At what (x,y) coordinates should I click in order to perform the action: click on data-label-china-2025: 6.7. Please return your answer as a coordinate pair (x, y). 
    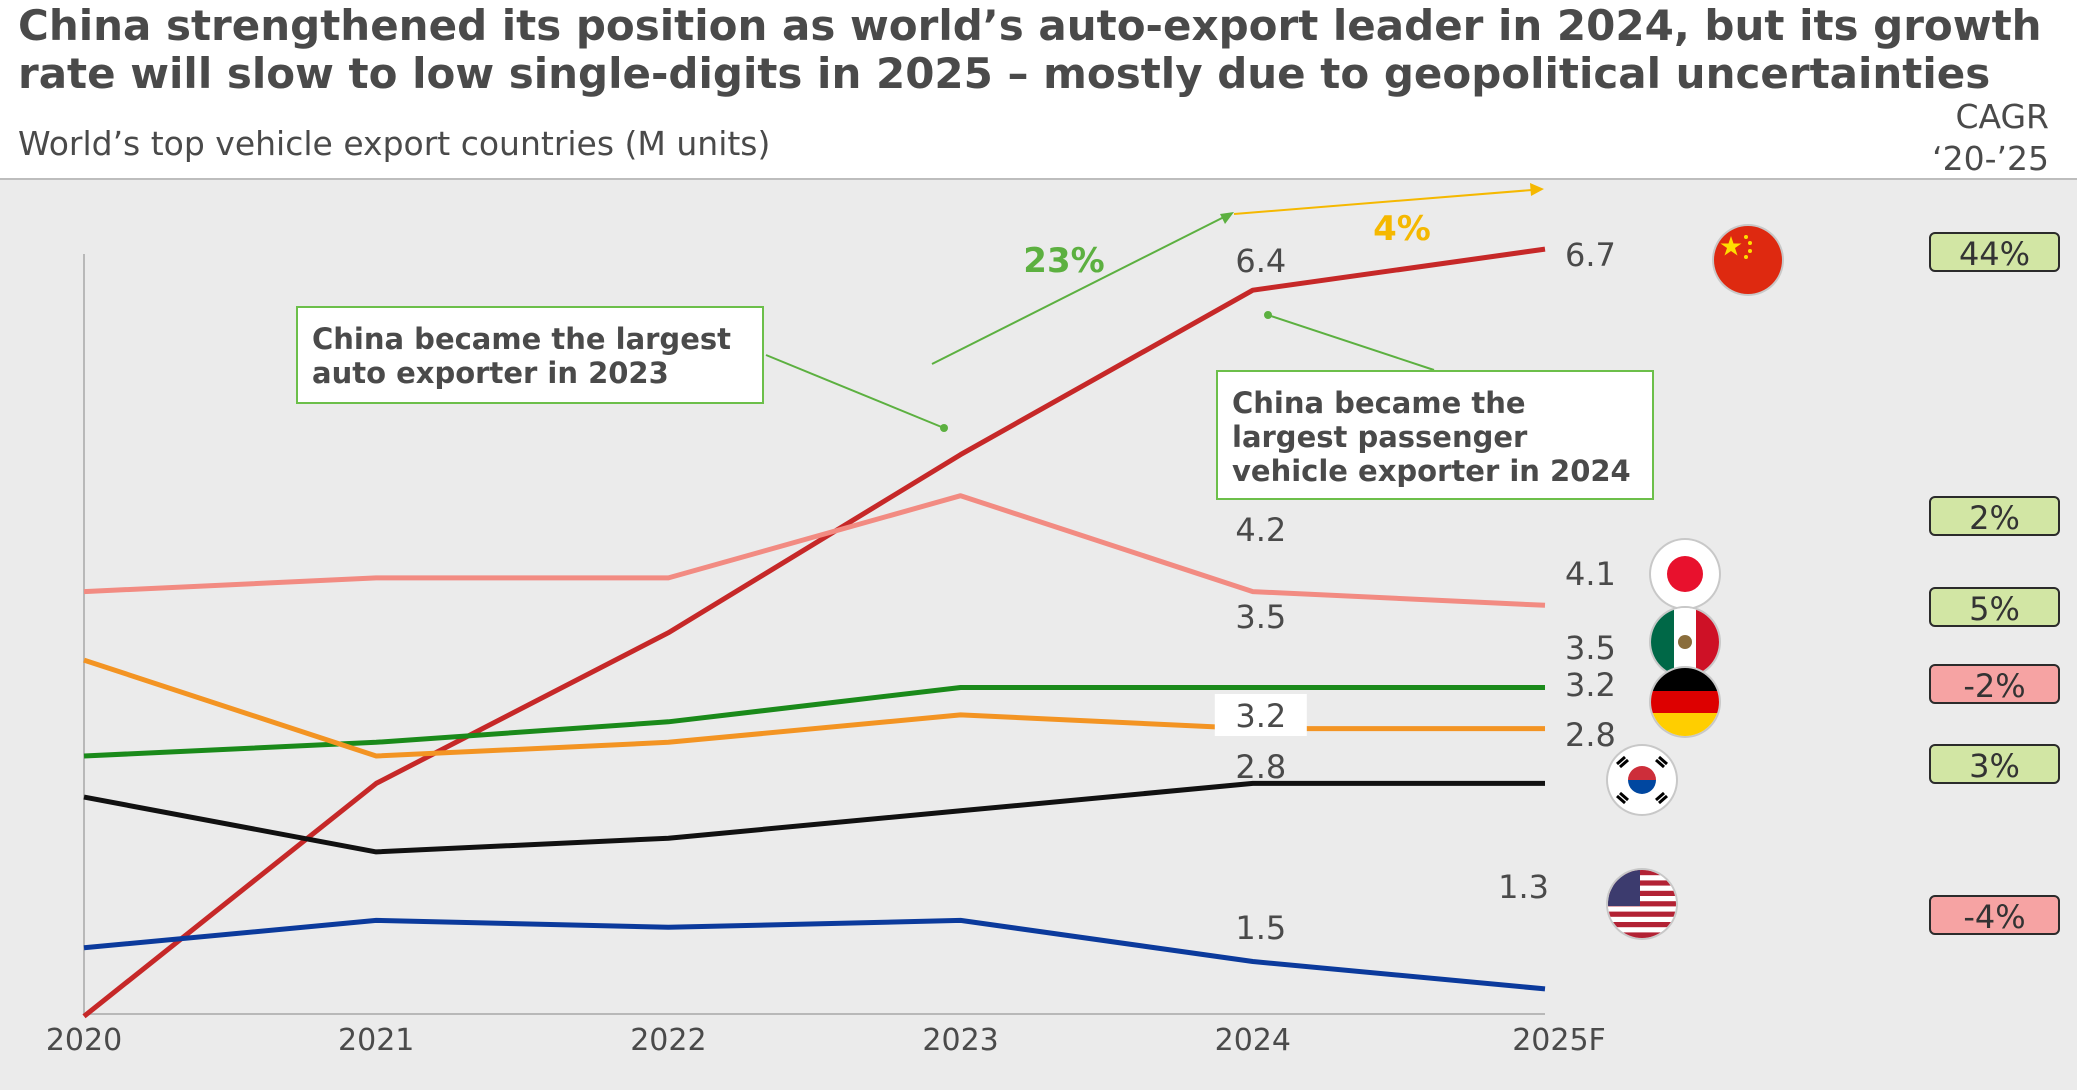
    Looking at the image, I should click on (1590, 255).